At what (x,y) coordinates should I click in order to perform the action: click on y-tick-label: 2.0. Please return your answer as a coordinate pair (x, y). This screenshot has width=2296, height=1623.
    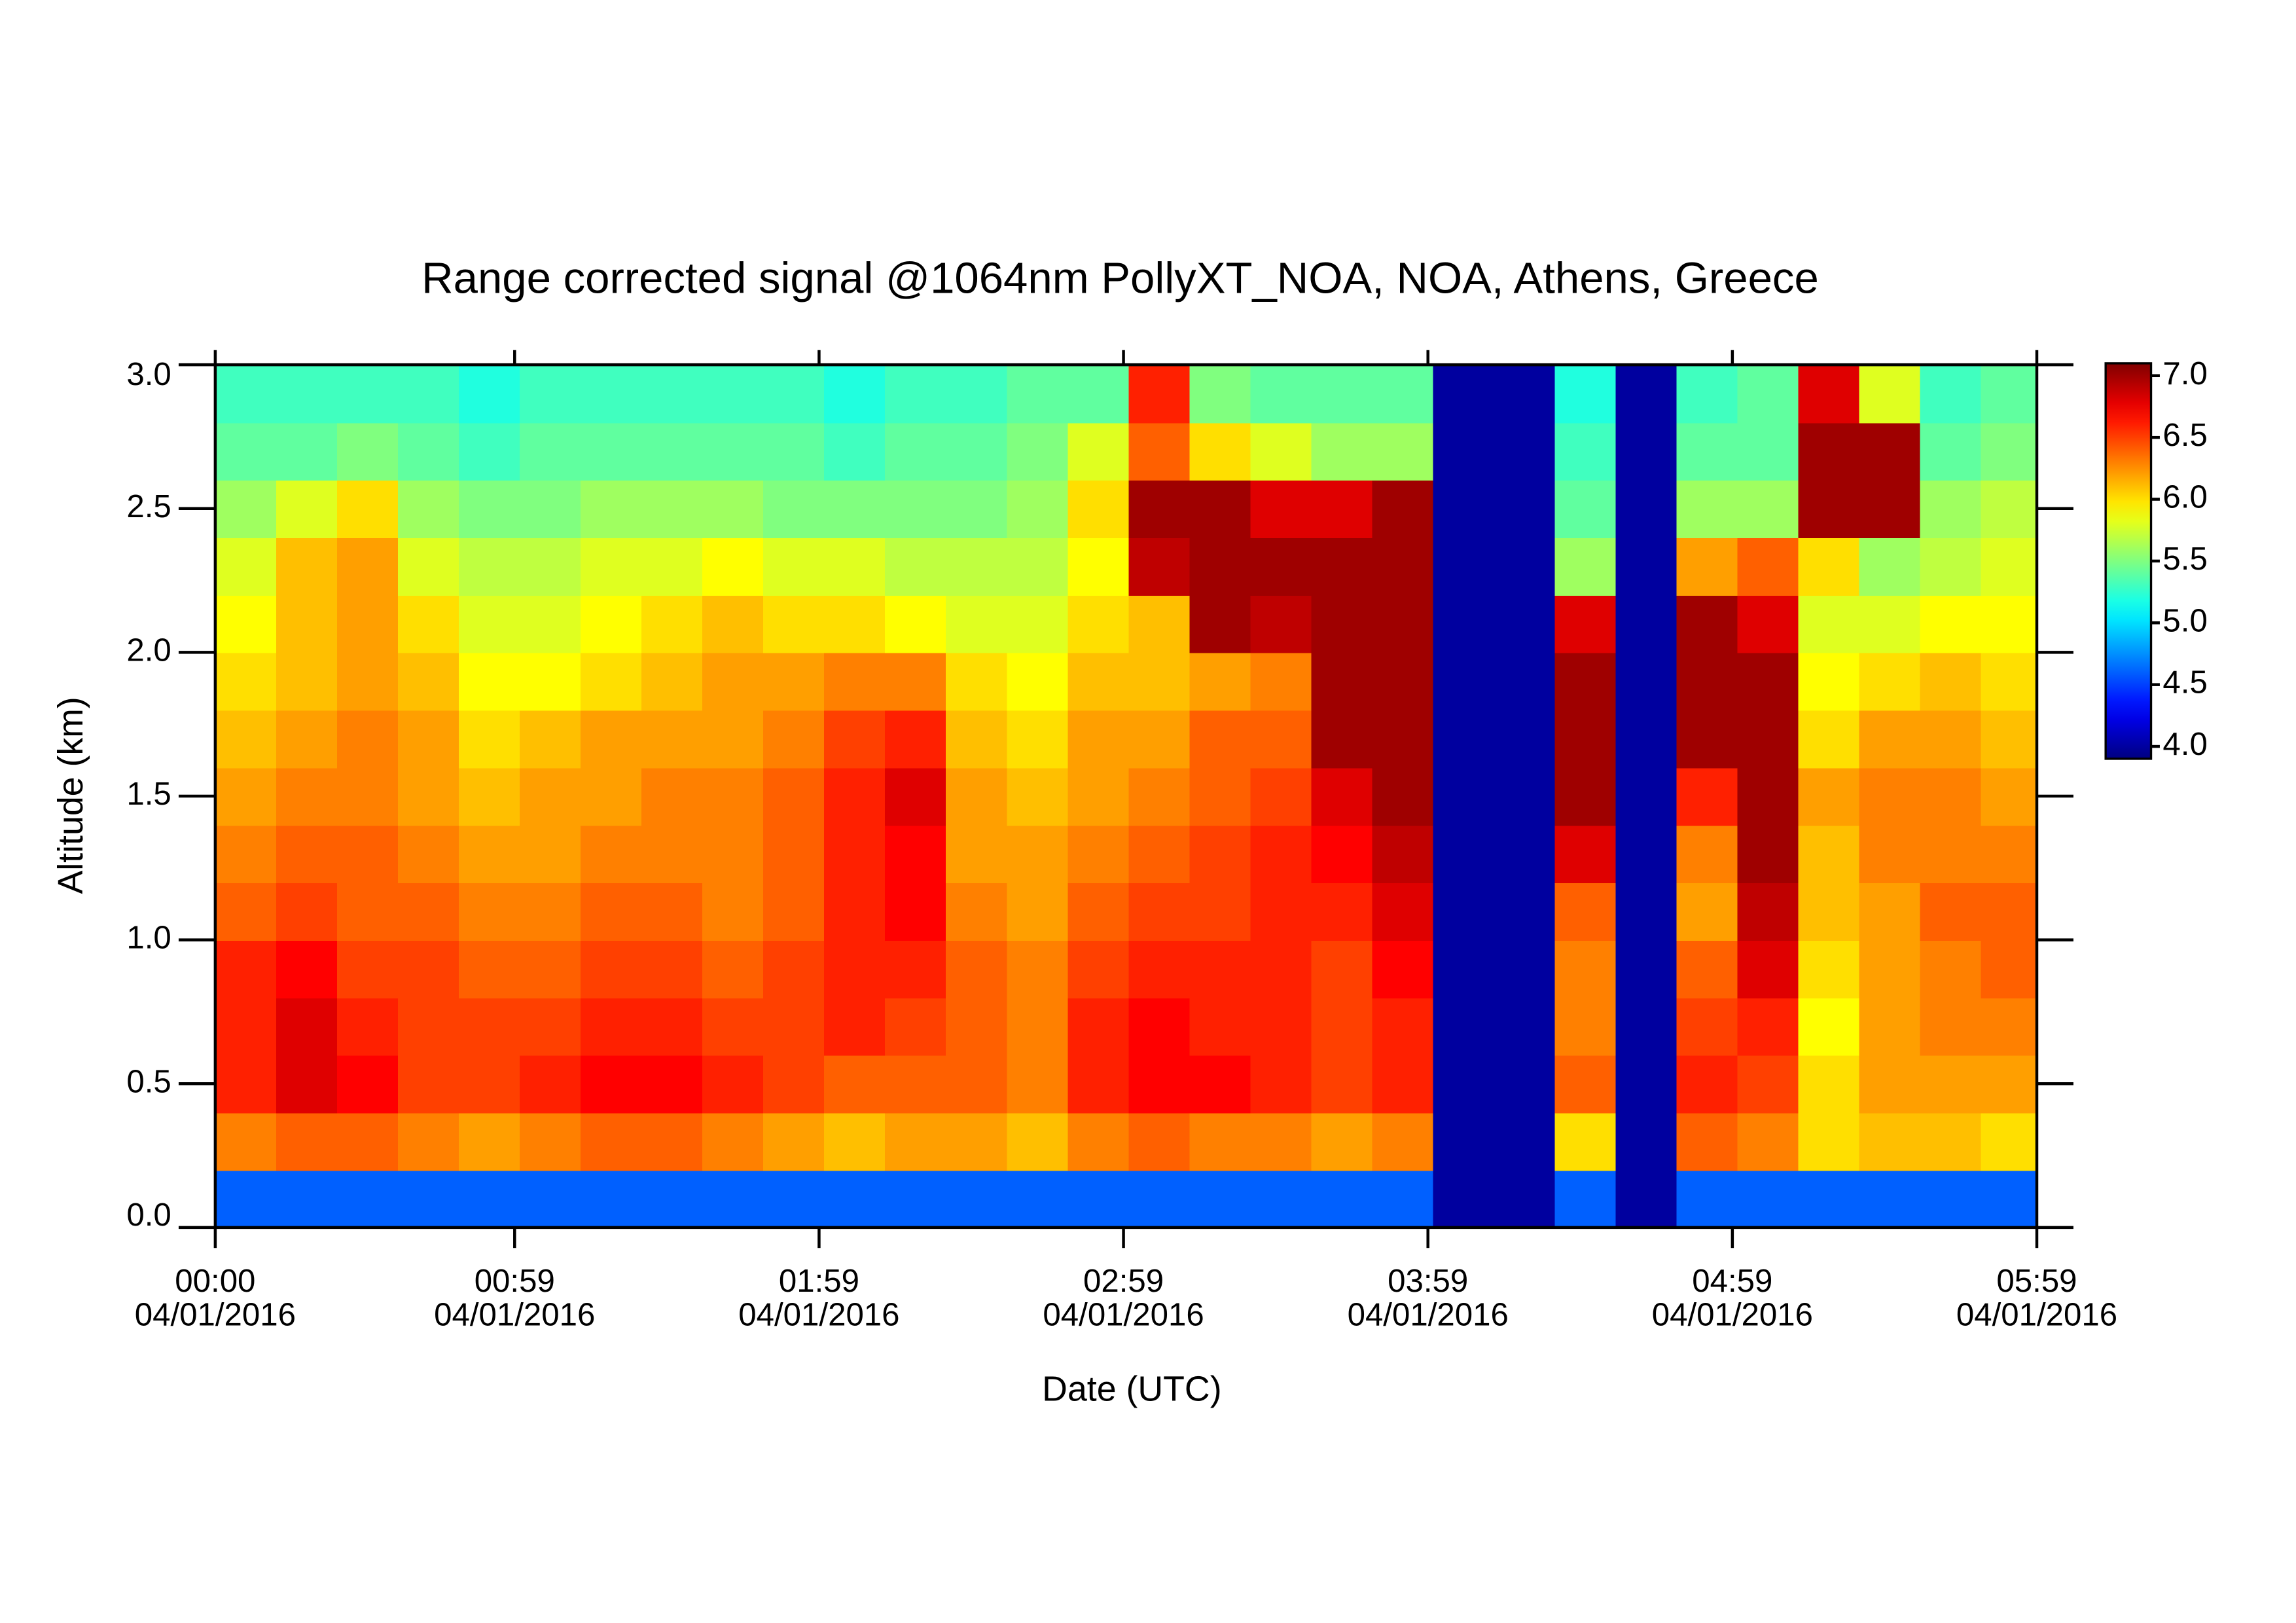
    Looking at the image, I should click on (148, 650).